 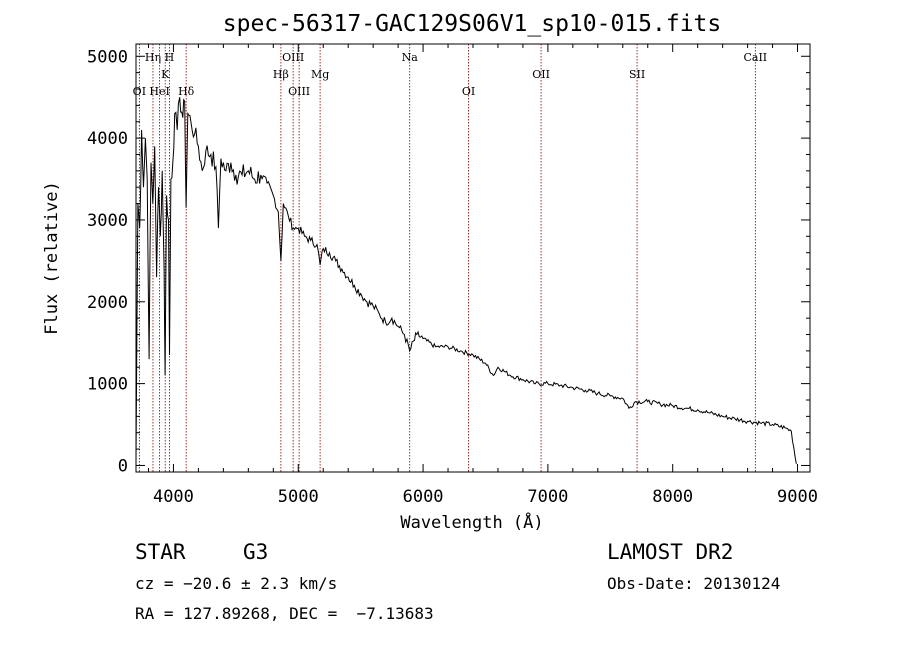 What do you see at coordinates (541, 74) in the screenshot?
I see `line-label-12: OII` at bounding box center [541, 74].